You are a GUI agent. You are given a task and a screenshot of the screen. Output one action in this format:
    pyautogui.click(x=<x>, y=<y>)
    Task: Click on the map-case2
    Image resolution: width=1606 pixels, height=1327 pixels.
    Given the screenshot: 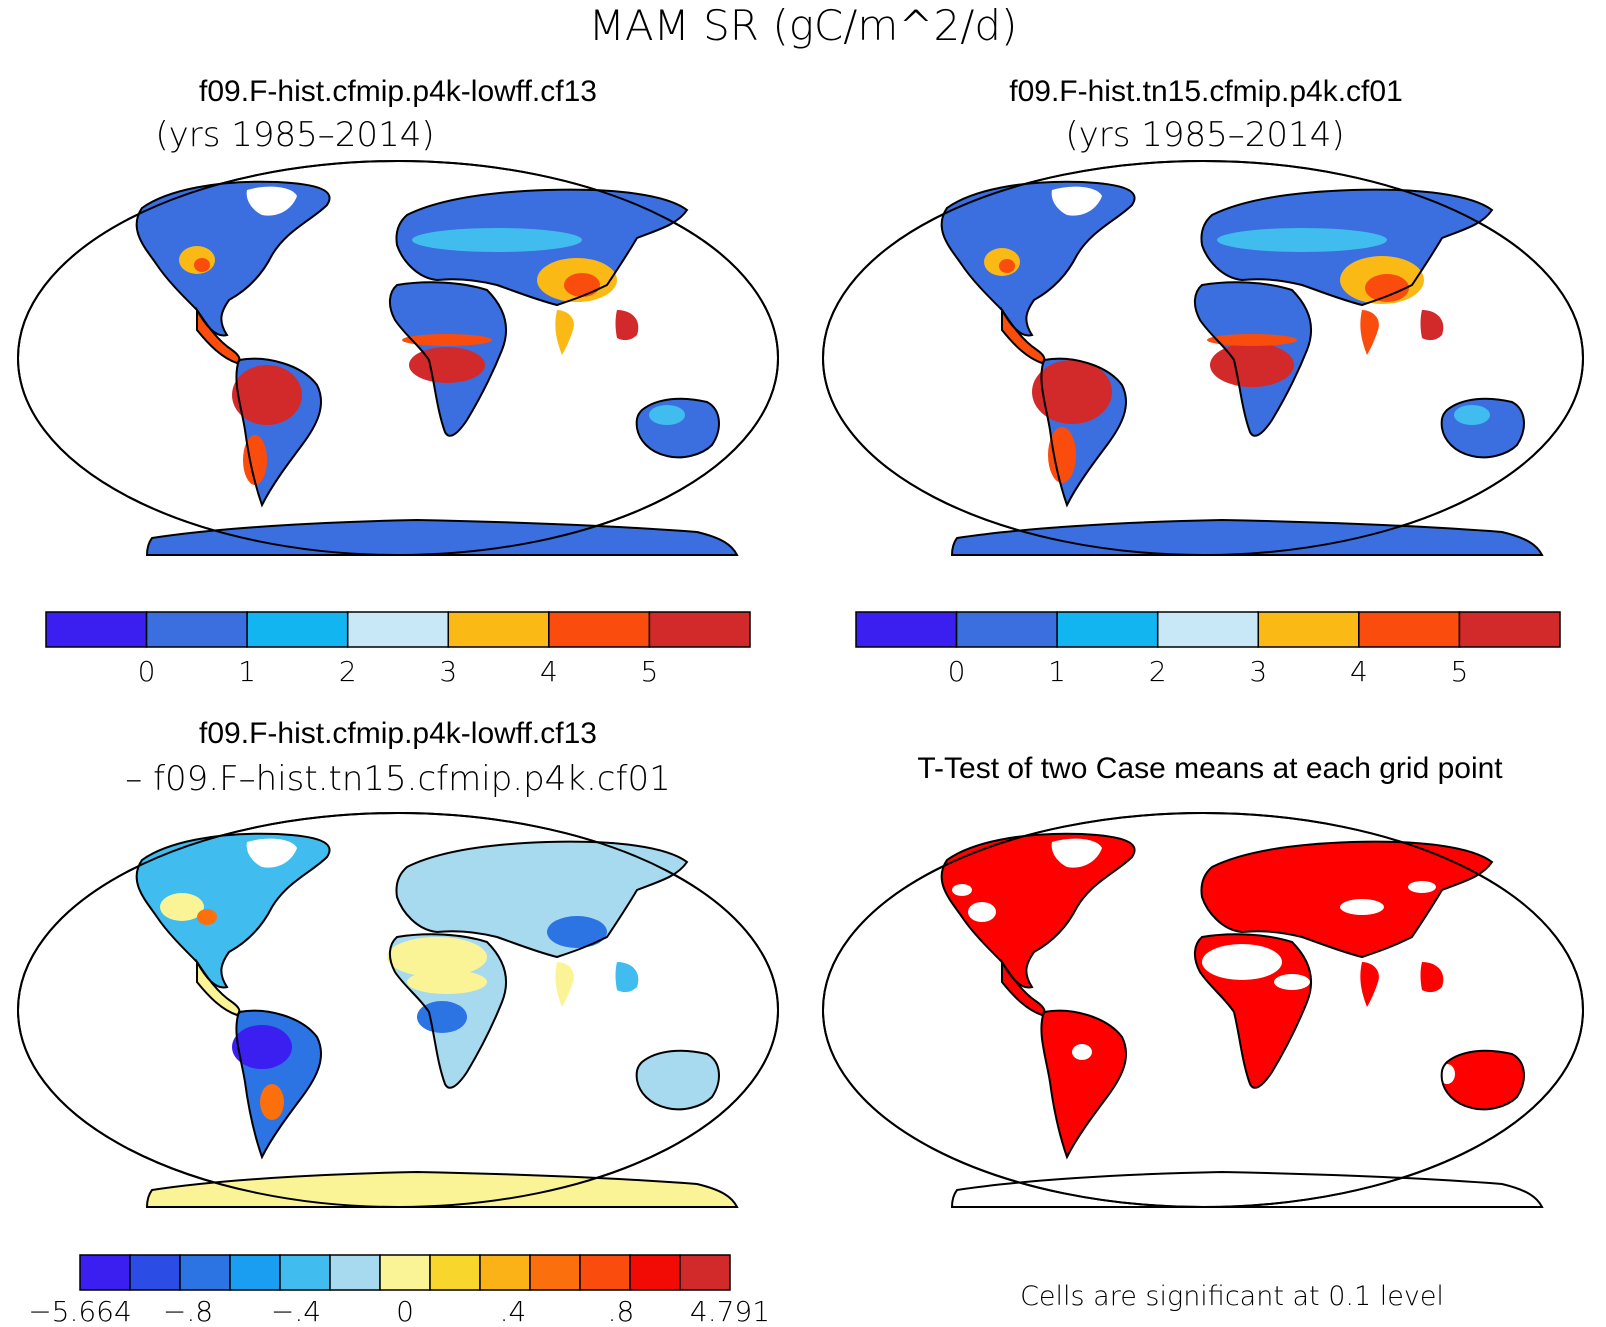 What is the action you would take?
    pyautogui.click(x=1203, y=358)
    